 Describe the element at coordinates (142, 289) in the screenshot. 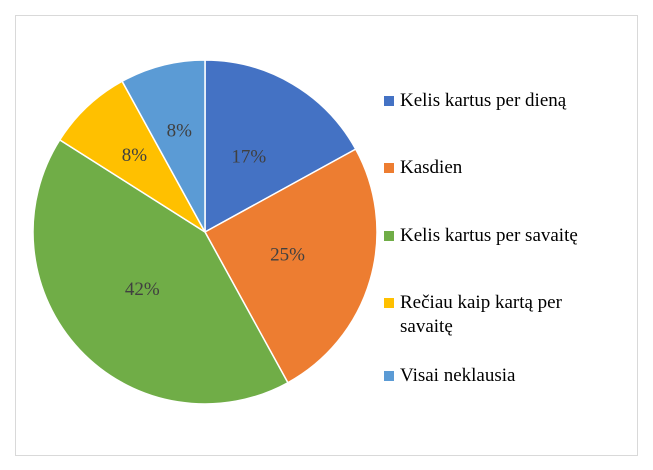

I see `data-label: 42%` at that location.